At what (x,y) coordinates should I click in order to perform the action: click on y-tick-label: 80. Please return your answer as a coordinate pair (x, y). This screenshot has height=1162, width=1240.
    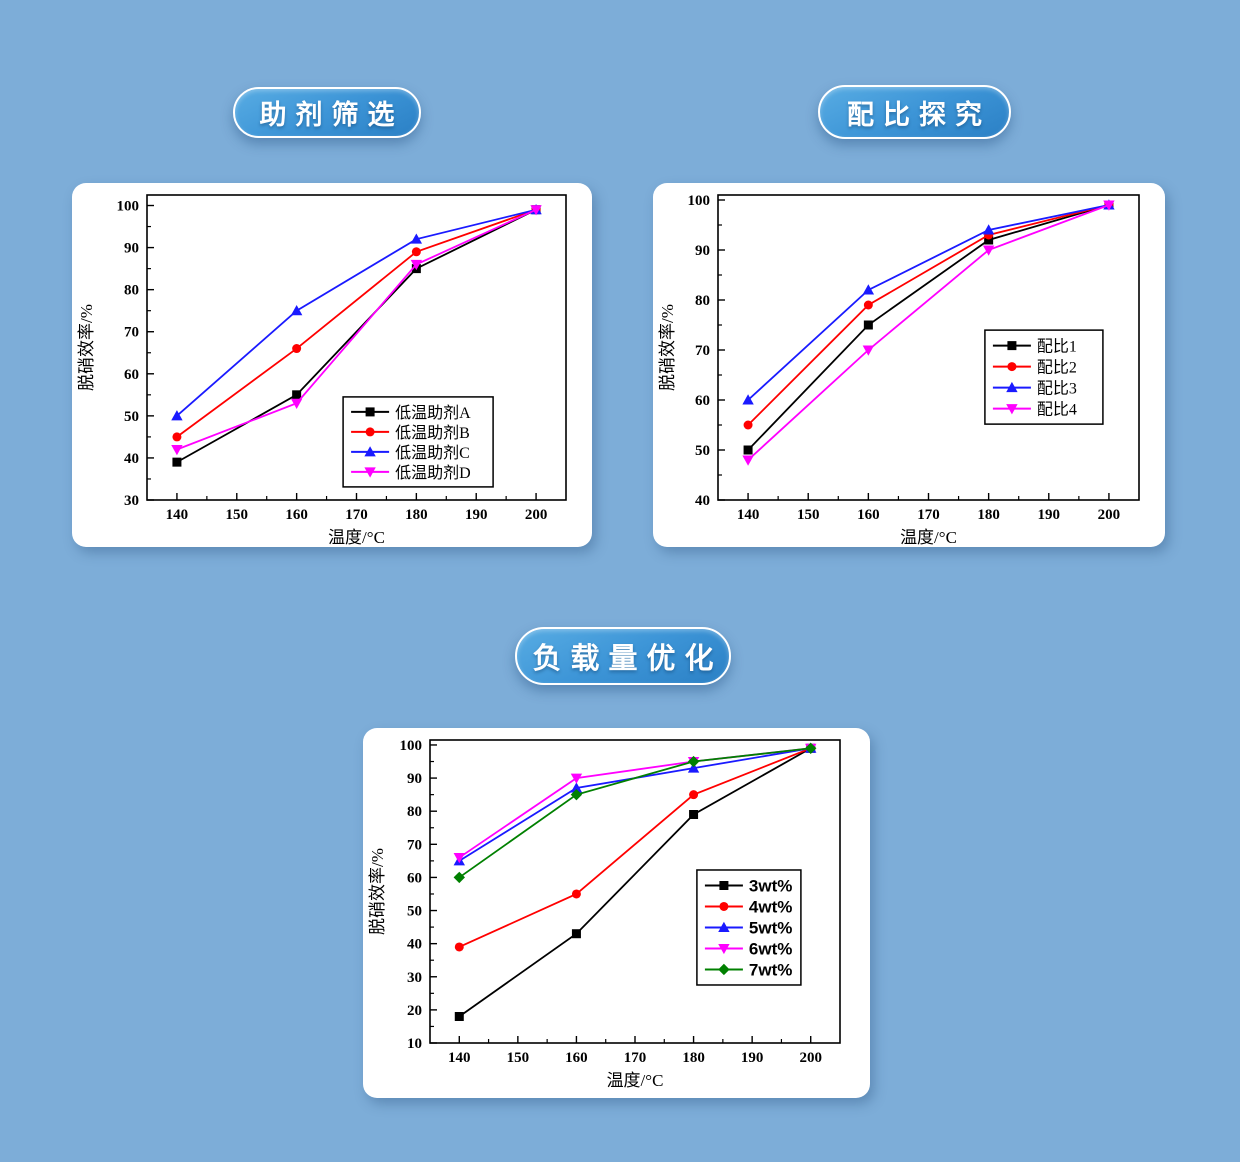
    Looking at the image, I should click on (414, 812).